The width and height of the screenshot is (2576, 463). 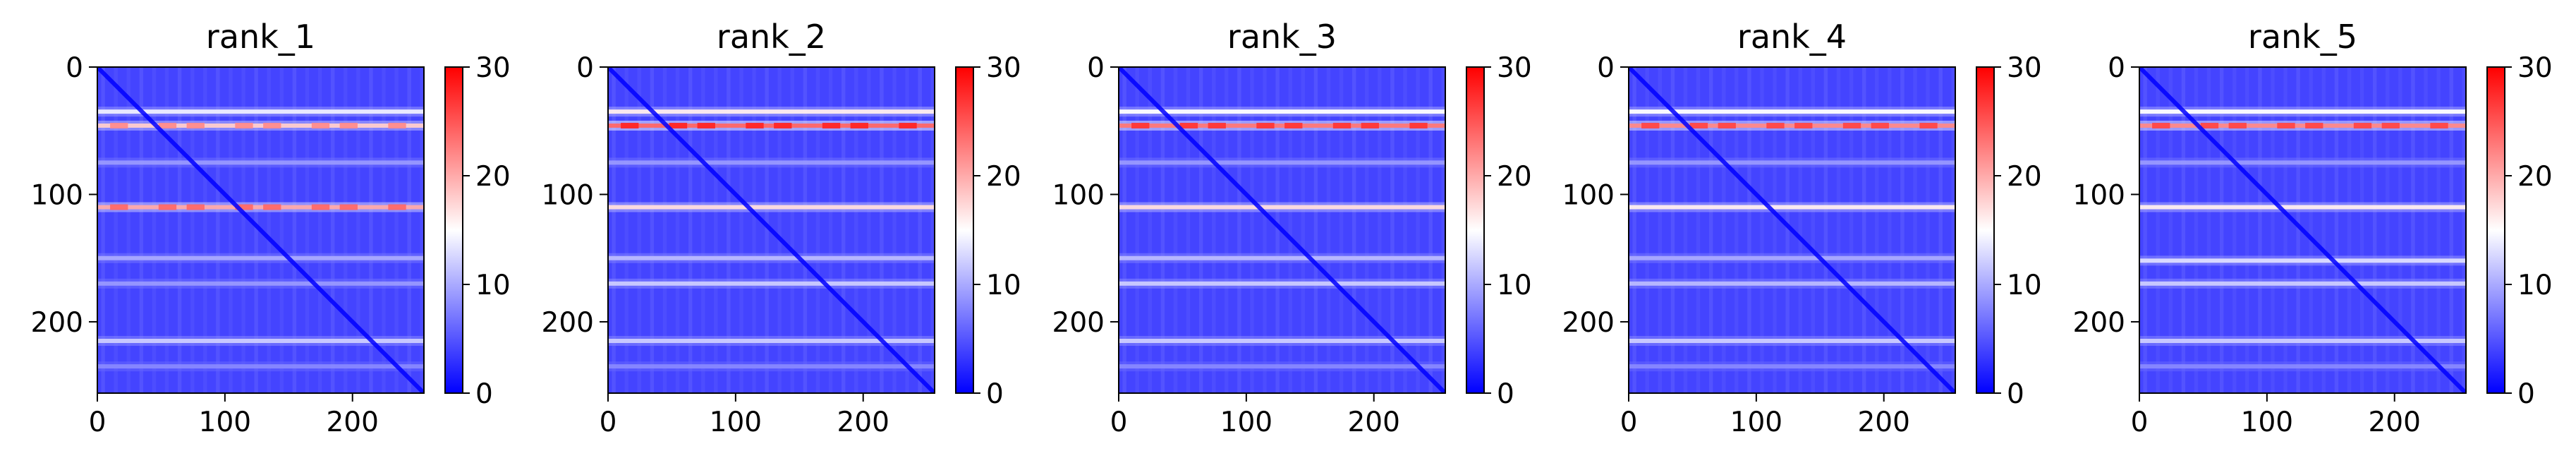 I want to click on colorbar, so click(x=453, y=230).